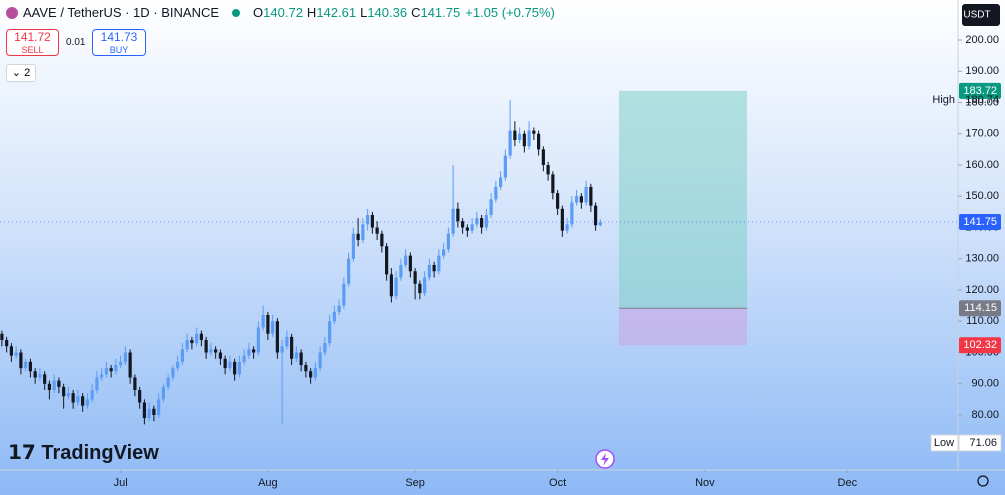 The width and height of the screenshot is (1005, 495). What do you see at coordinates (982, 321) in the screenshot?
I see `y-tick-label: 110.00` at bounding box center [982, 321].